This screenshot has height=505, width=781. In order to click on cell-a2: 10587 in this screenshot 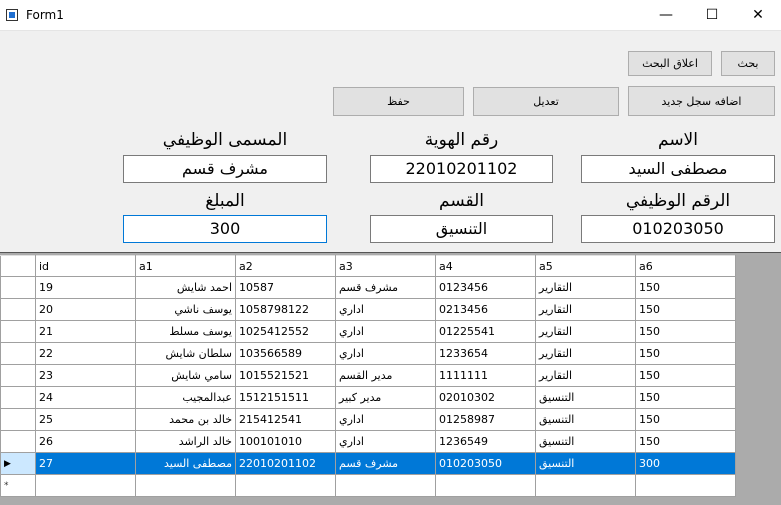, I will do `click(285, 287)`.